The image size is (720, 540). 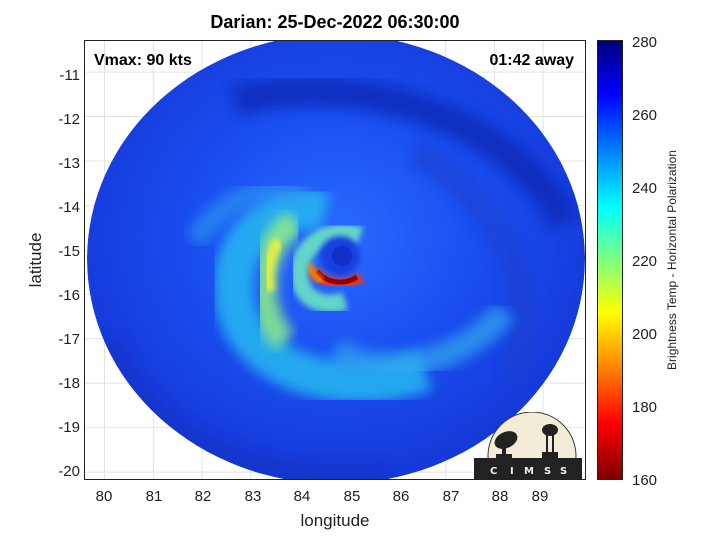 I want to click on colorbar-tick-label: 260, so click(x=645, y=115).